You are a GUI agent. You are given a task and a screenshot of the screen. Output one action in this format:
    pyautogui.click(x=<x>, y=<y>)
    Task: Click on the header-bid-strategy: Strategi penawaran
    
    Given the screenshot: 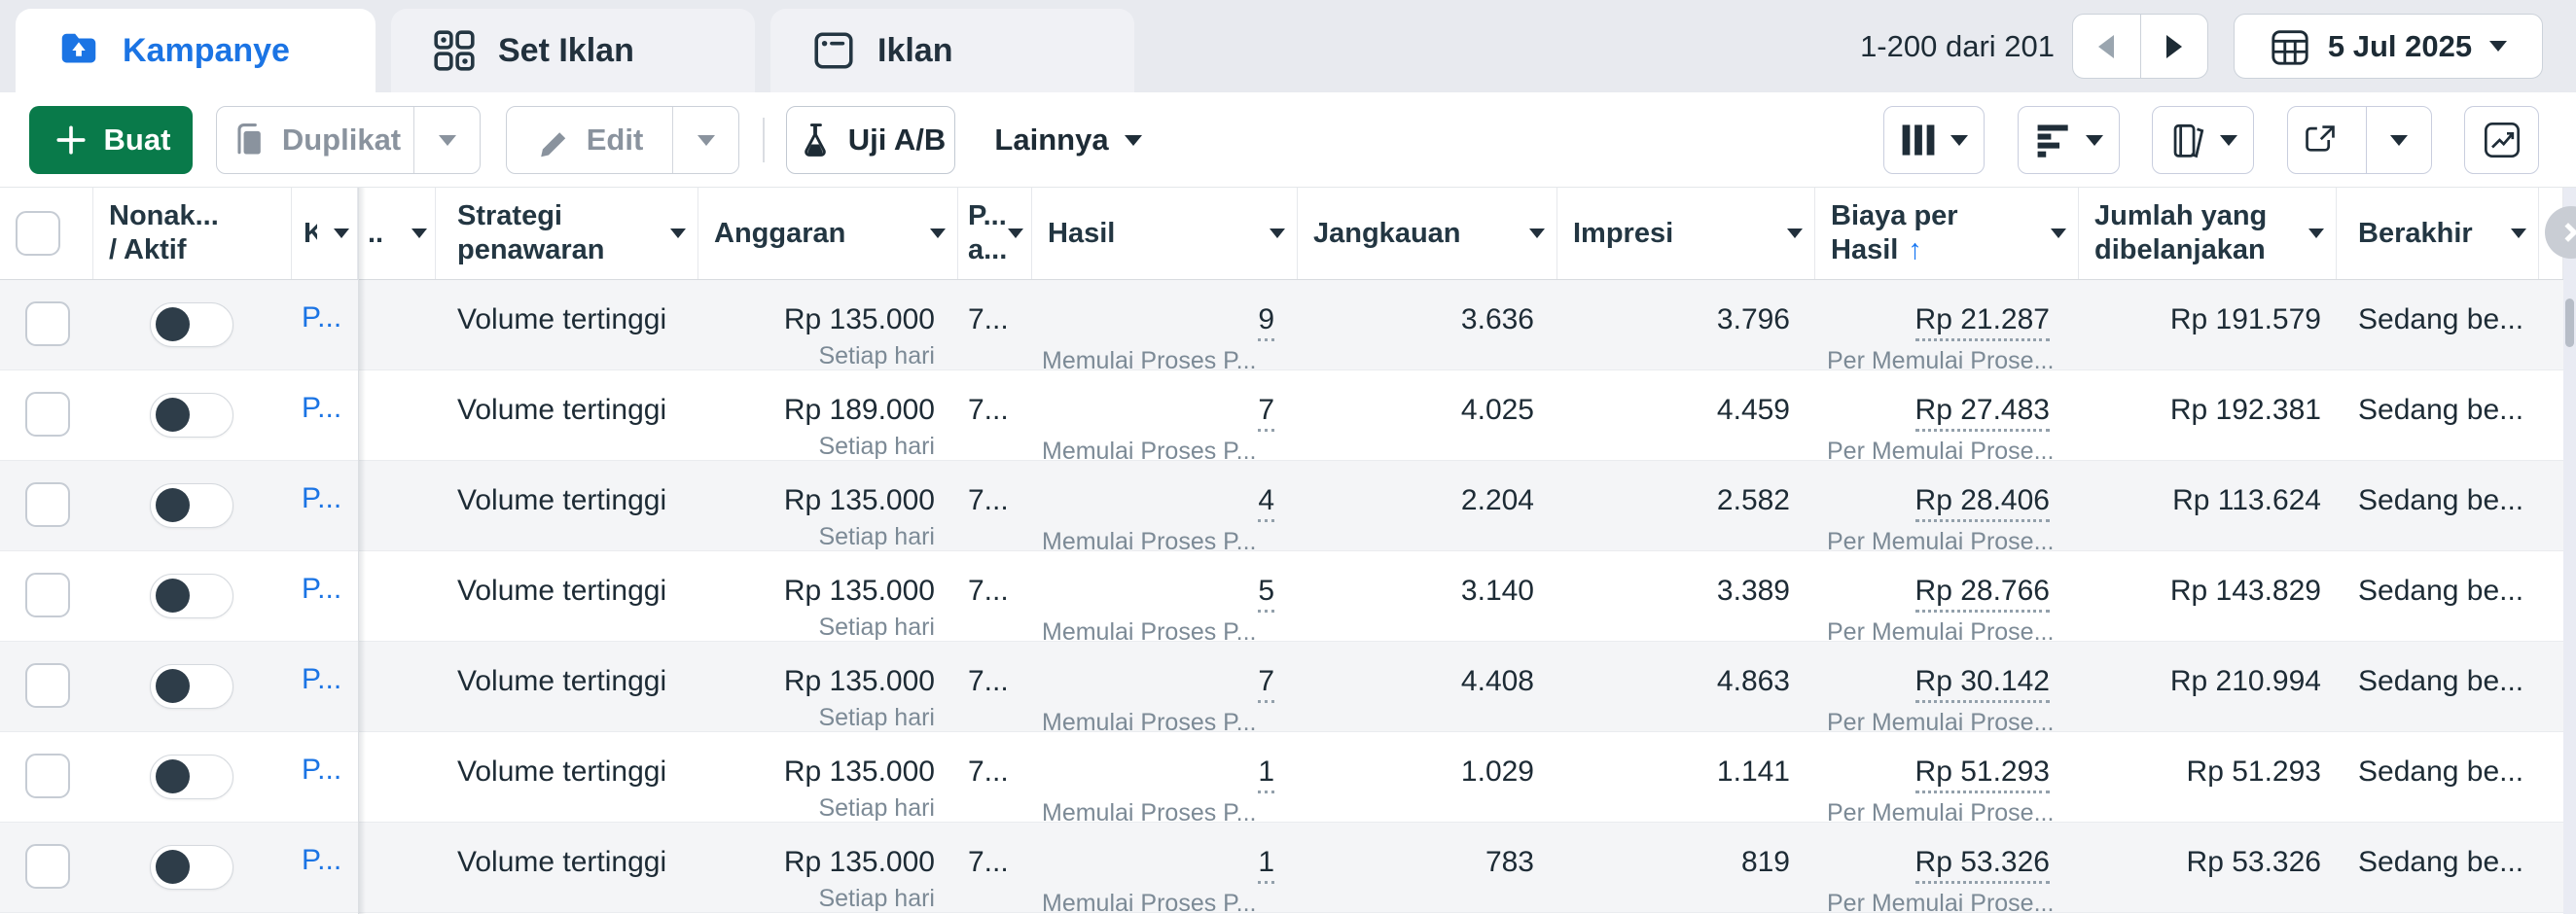 What is the action you would take?
    pyautogui.click(x=567, y=233)
    